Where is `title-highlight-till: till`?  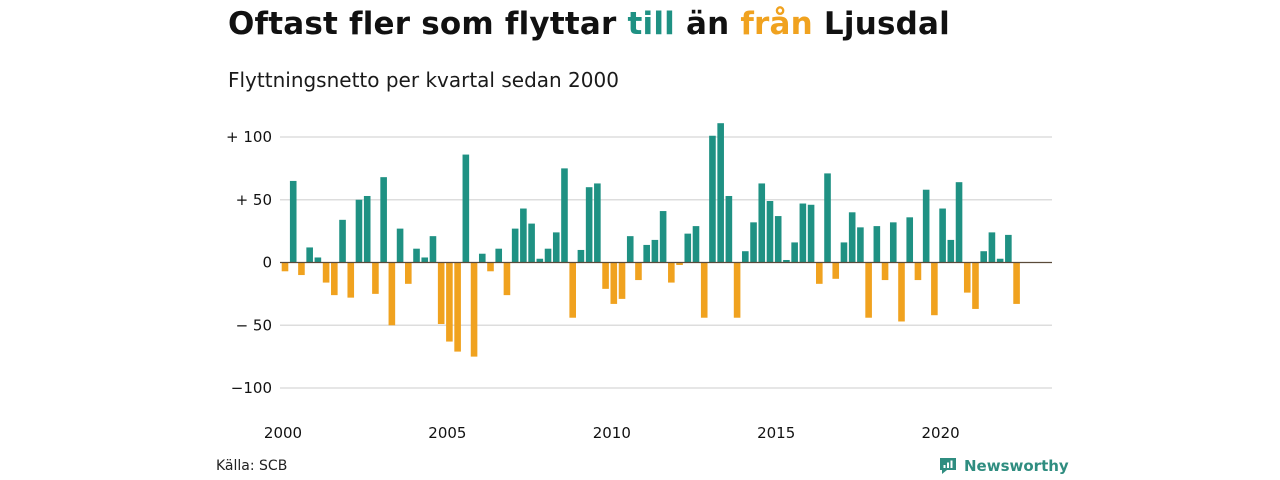
title-highlight-till: till is located at coordinates (651, 24).